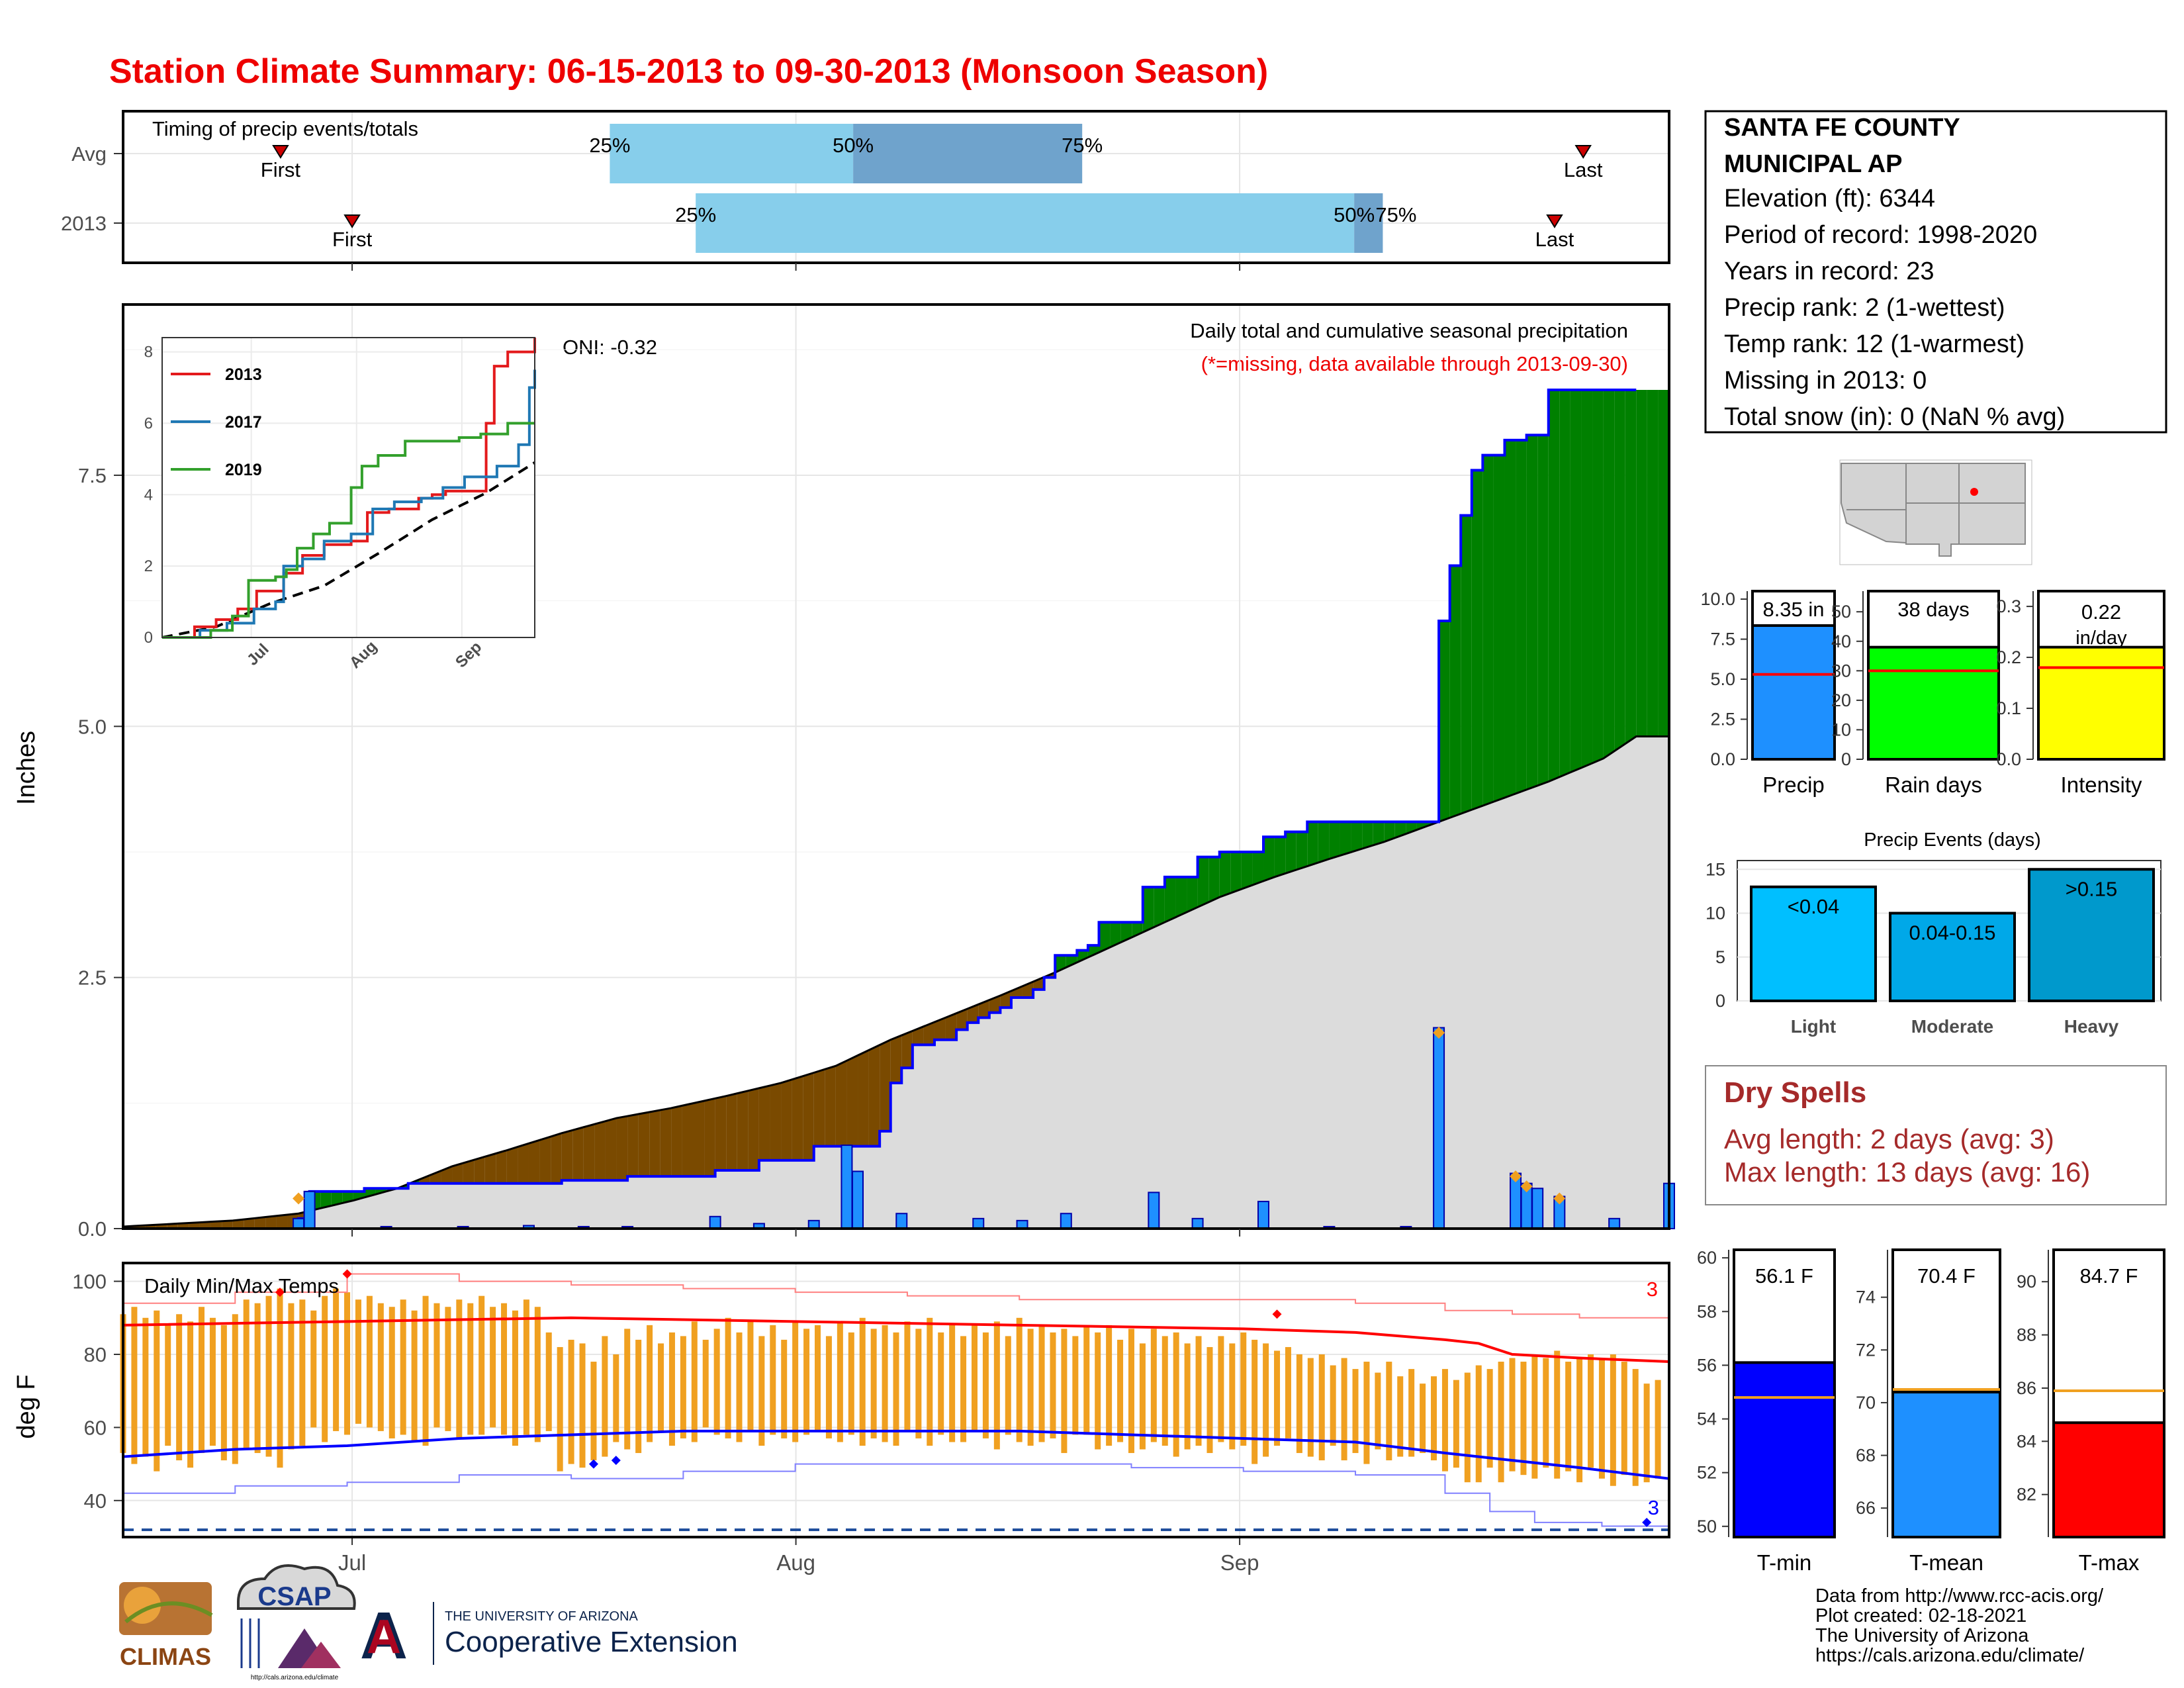 This screenshot has height=1688, width=2184. I want to click on precip-events-y-tick-label: 10, so click(1715, 913).